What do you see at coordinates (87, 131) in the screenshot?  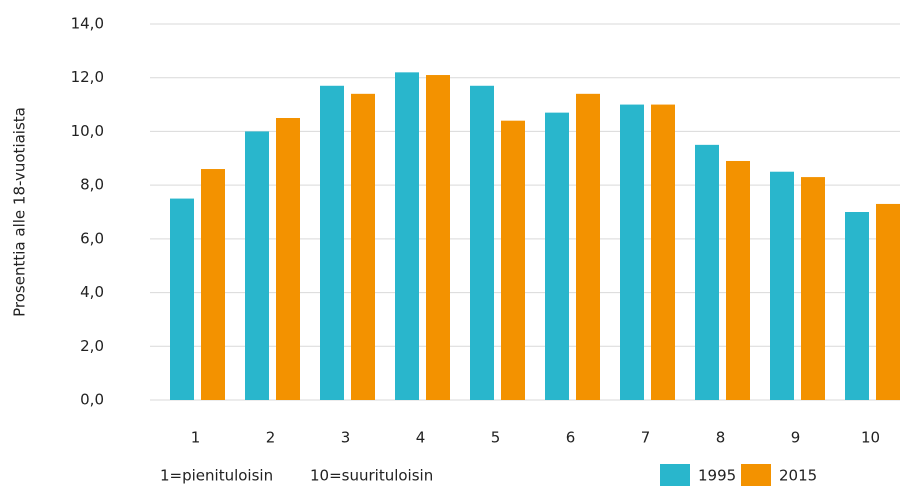 I see `y-tick-label: 10,0` at bounding box center [87, 131].